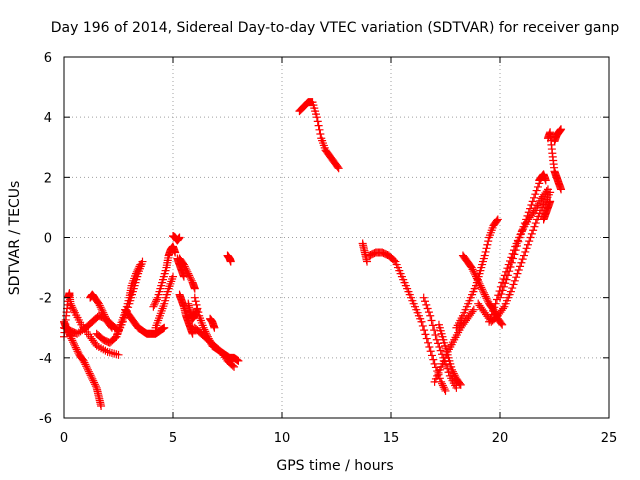 This screenshot has height=480, width=640. What do you see at coordinates (282, 438) in the screenshot?
I see `x-tick-label: 10` at bounding box center [282, 438].